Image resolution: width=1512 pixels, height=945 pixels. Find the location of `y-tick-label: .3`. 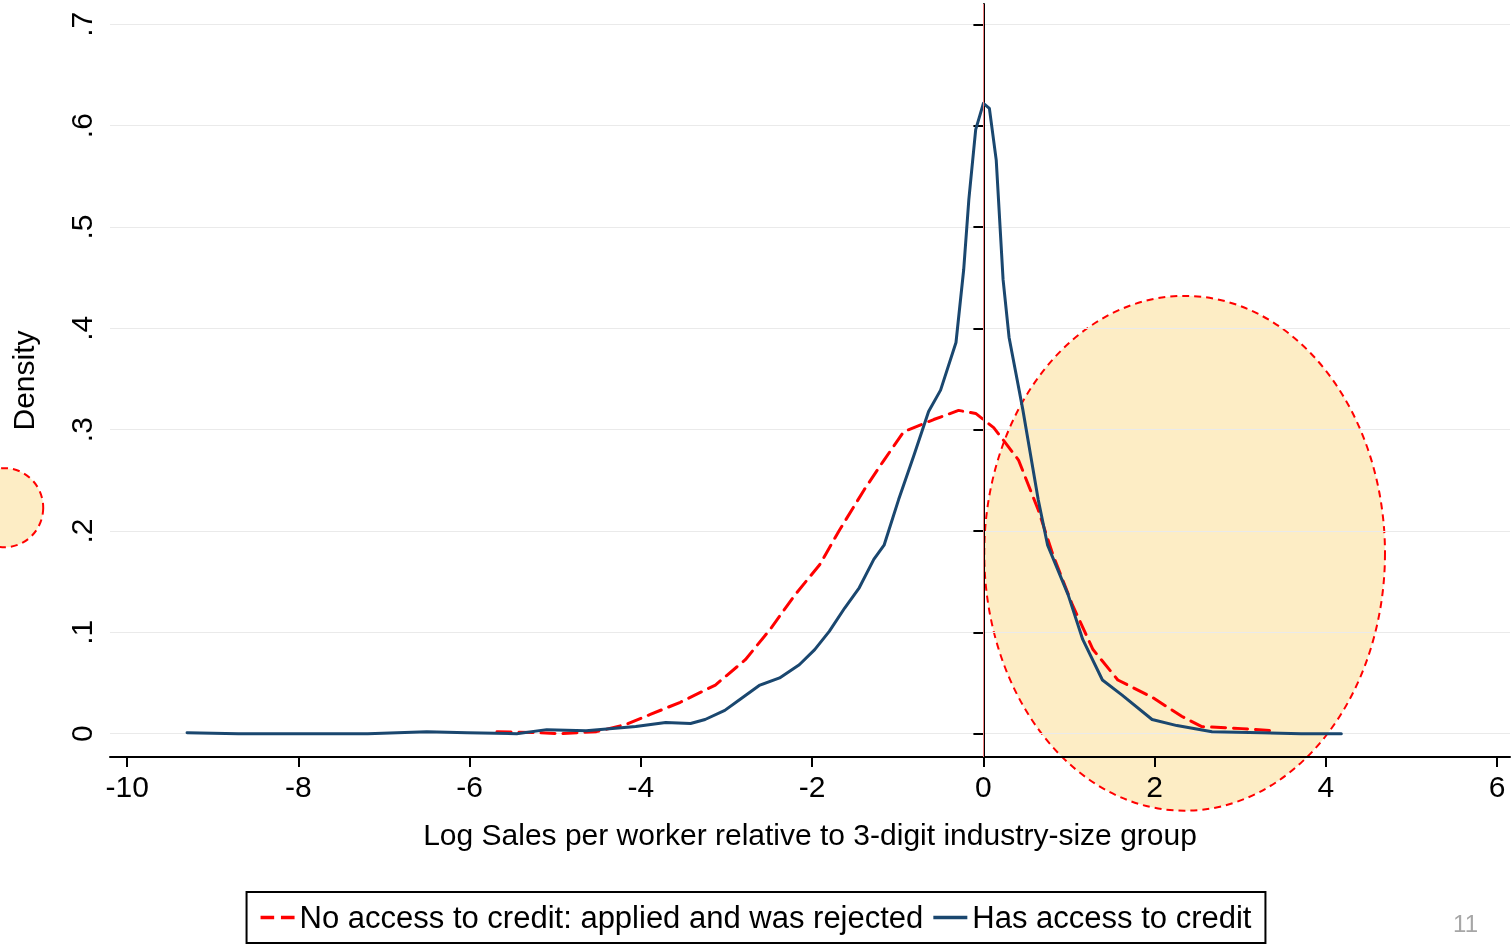

y-tick-label: .3 is located at coordinates (81, 430).